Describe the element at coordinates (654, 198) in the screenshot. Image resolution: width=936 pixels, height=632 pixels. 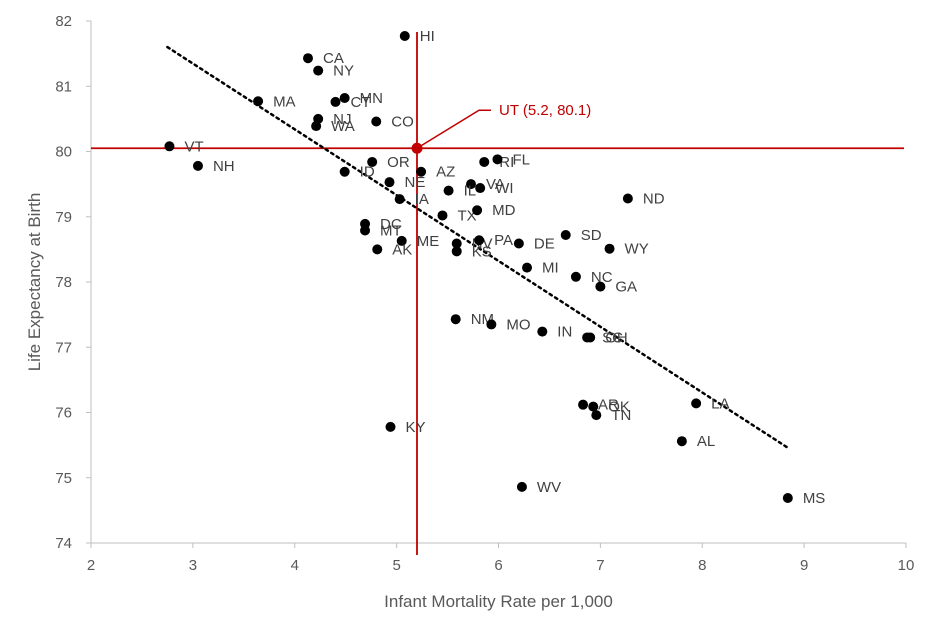
I see `point-label: ND` at that location.